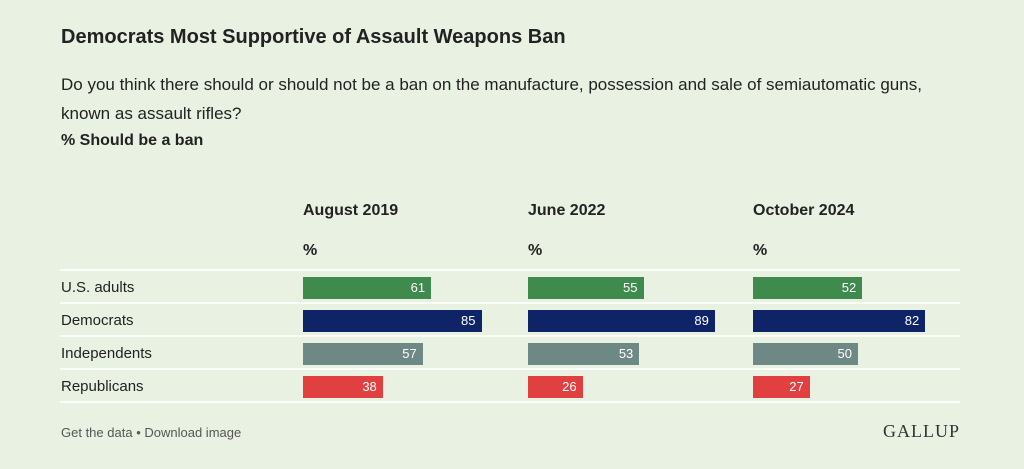 The image size is (1024, 469). I want to click on link: Download image, so click(193, 432).